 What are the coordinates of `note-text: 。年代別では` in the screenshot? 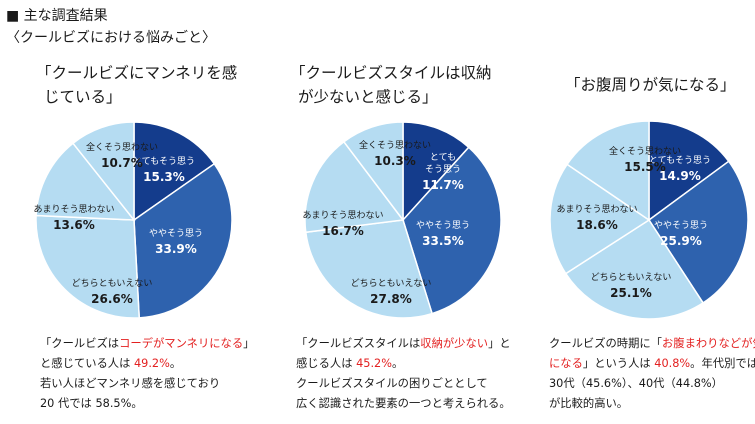 It's located at (722, 363).